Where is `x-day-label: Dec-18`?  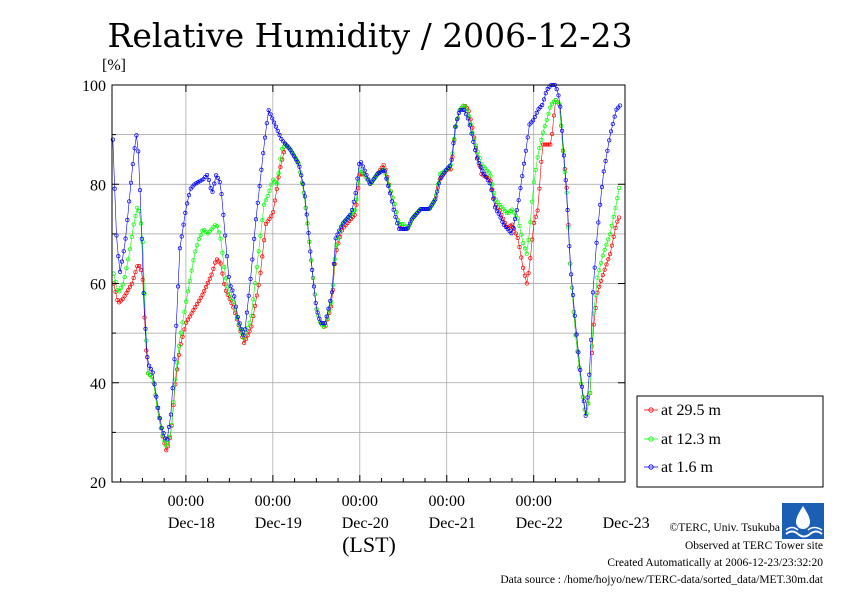
x-day-label: Dec-18 is located at coordinates (191, 523).